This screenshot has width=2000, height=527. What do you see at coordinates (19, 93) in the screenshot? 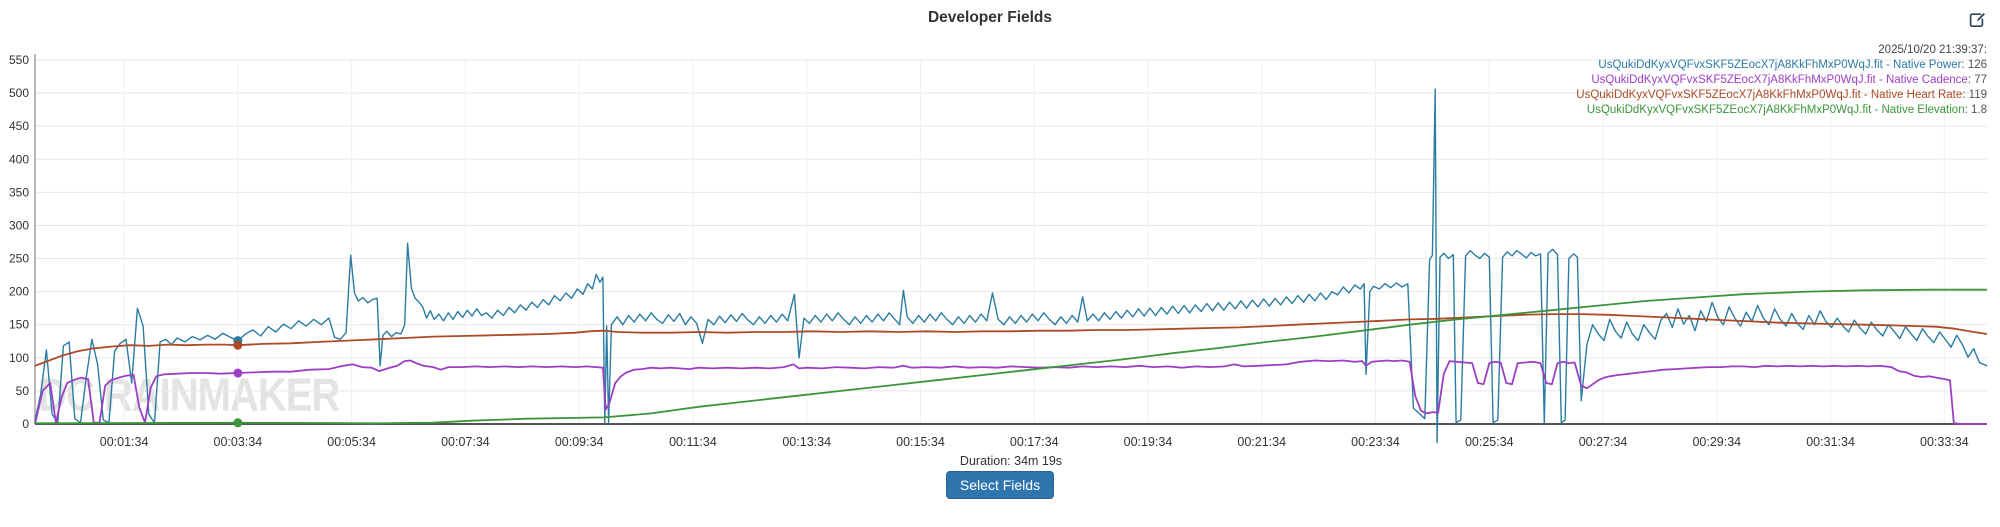
I see `y-tick-label: 500` at bounding box center [19, 93].